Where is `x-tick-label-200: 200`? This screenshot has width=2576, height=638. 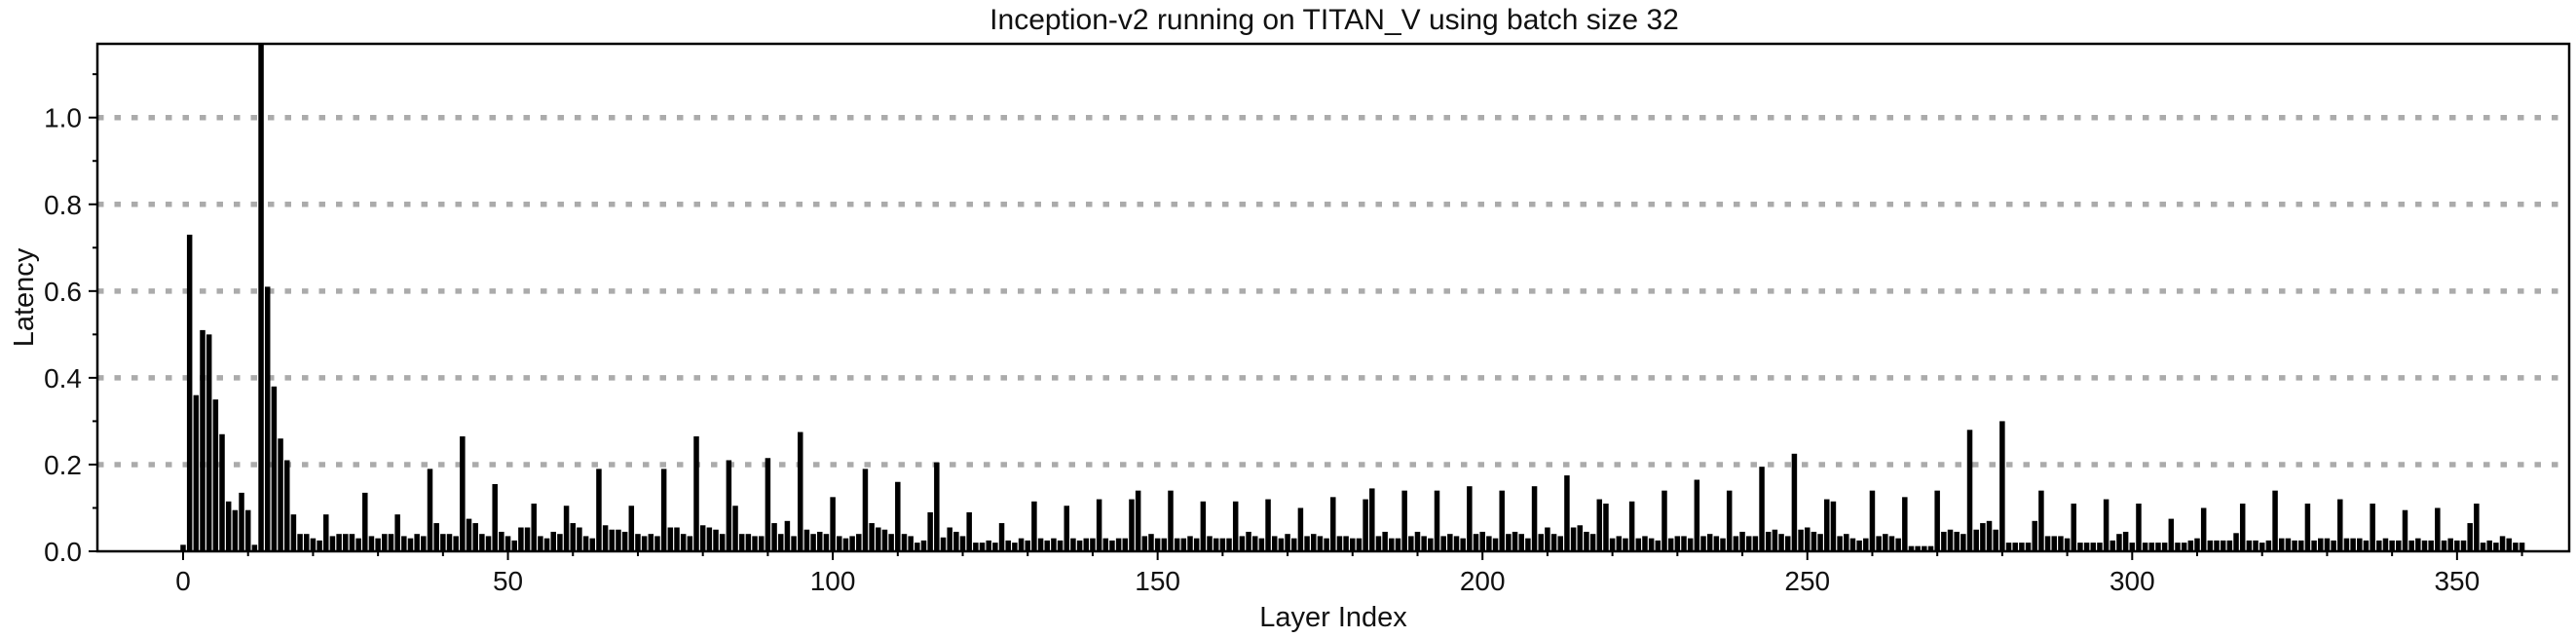
x-tick-label-200: 200 is located at coordinates (1483, 581).